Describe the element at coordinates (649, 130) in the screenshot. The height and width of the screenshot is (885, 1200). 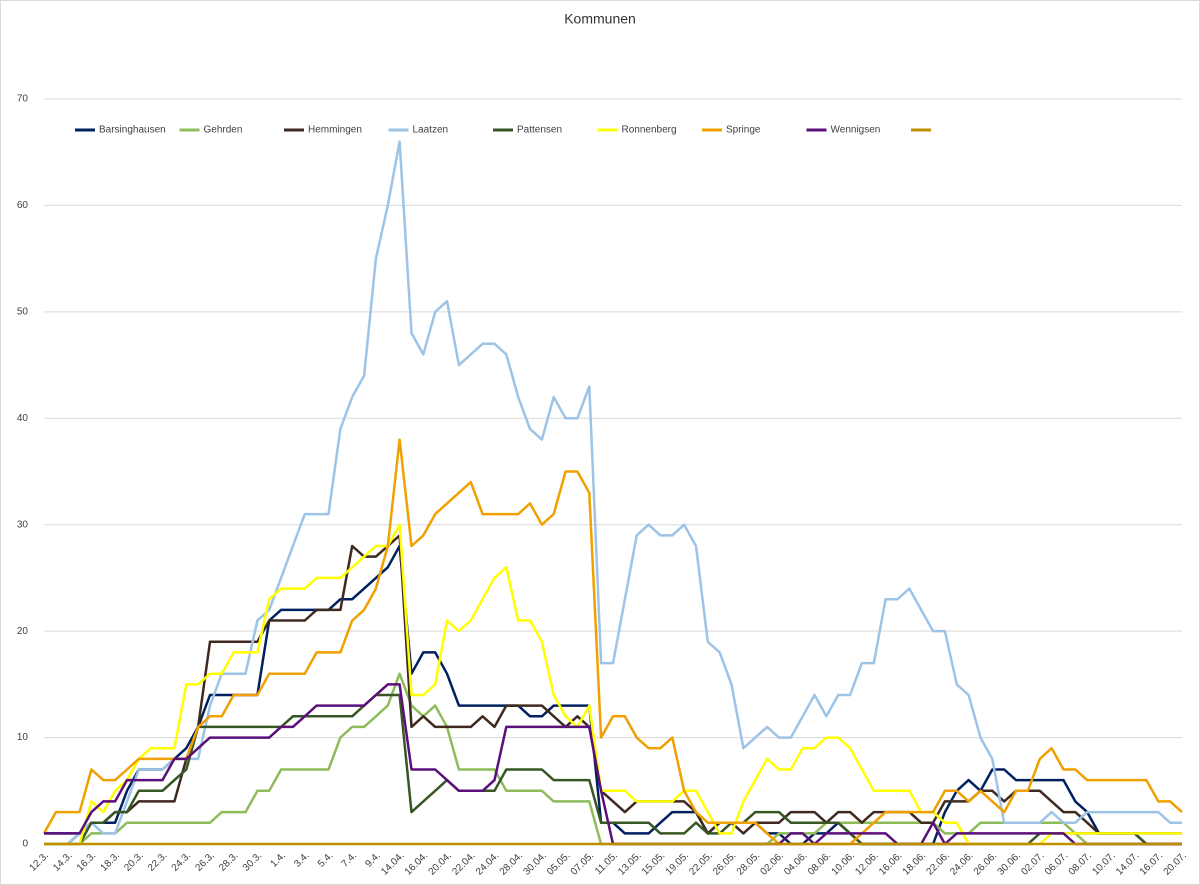
I see `legend-label: Ronnenberg` at that location.